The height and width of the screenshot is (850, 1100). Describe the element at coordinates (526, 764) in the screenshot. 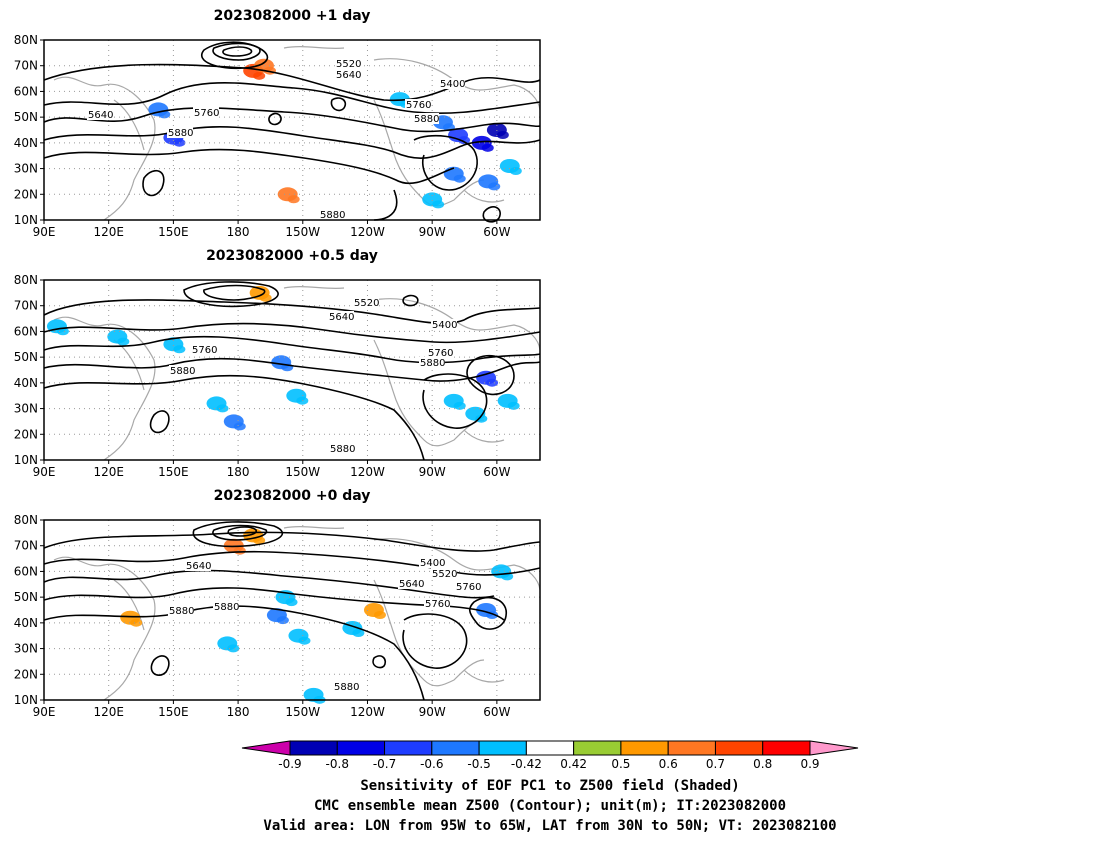

I see `colorbar-tick-label: -0.42` at that location.